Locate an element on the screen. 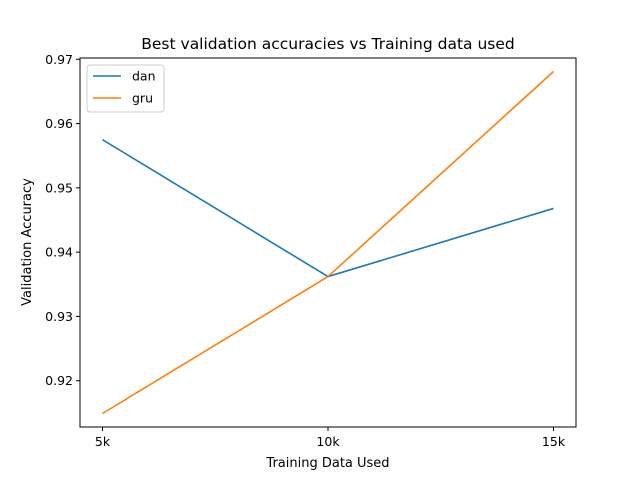  legend-label-gru: gru is located at coordinates (142, 98).